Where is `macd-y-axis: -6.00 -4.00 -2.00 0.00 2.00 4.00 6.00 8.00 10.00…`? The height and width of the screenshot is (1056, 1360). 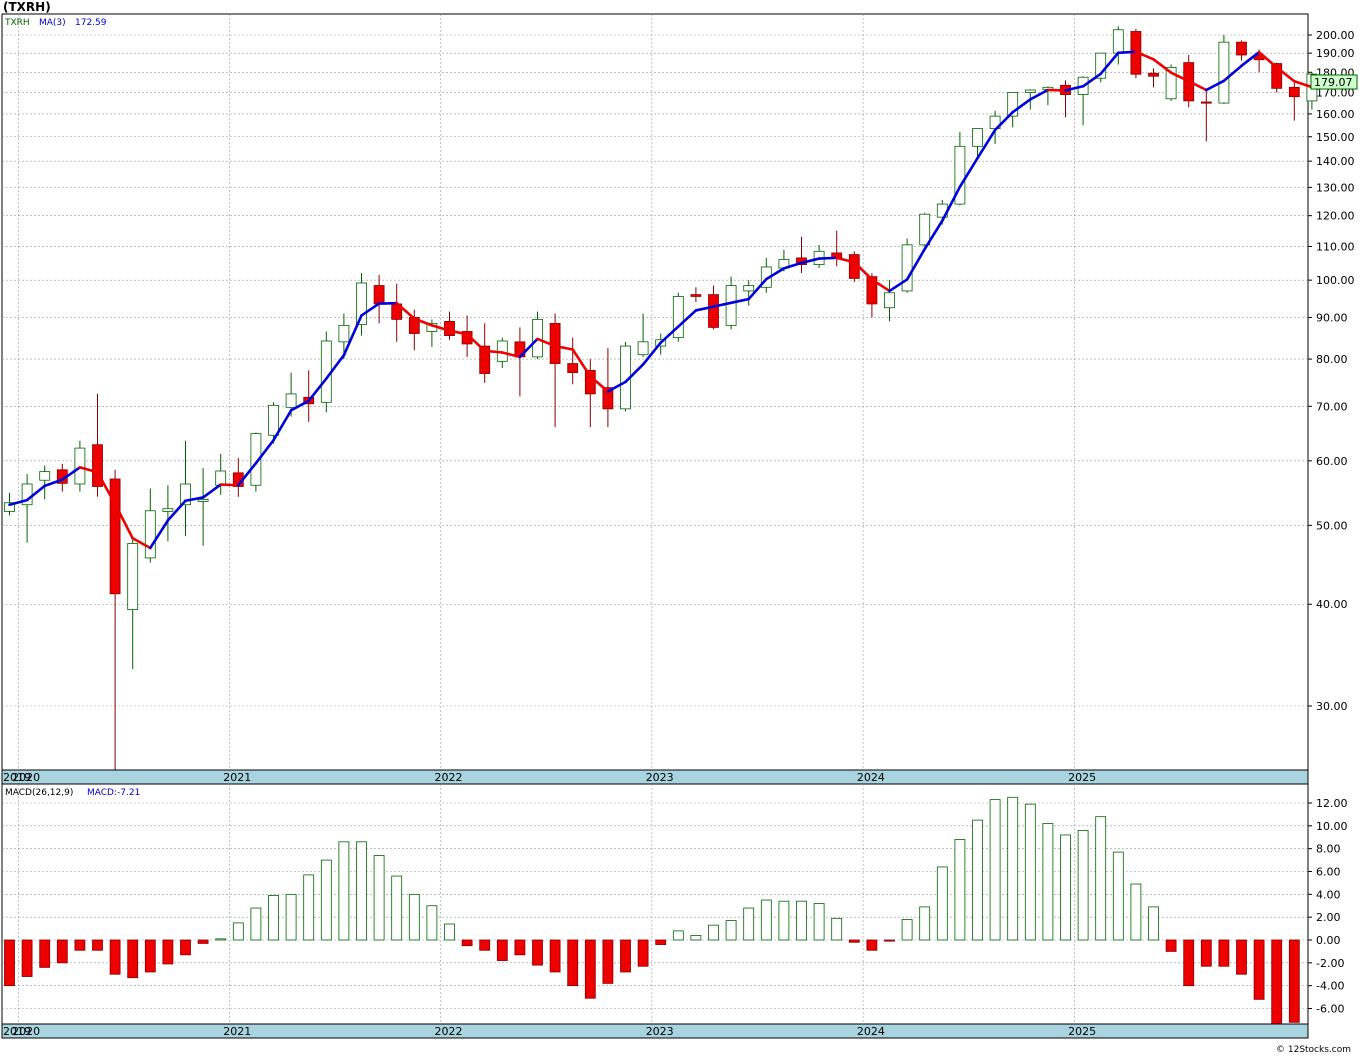
macd-y-axis: -6.00 -4.00 -2.00 0.00 2.00 4.00 6.00 8.00 10.00… is located at coordinates (1328, 906).